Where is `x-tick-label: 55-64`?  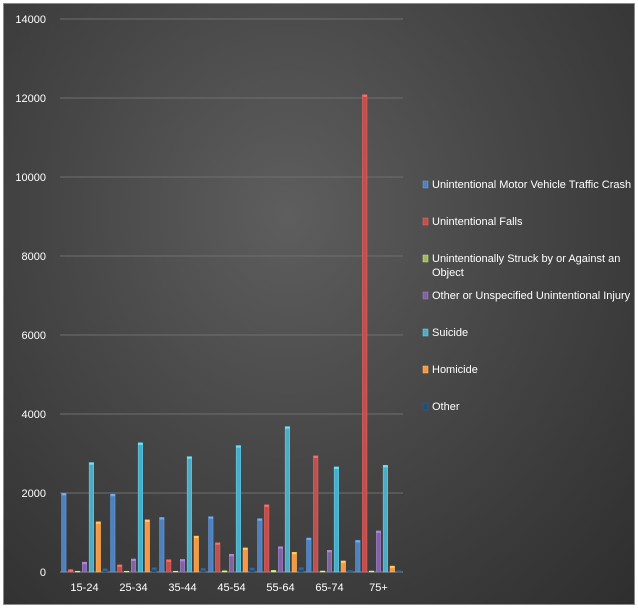 x-tick-label: 55-64 is located at coordinates (280, 588).